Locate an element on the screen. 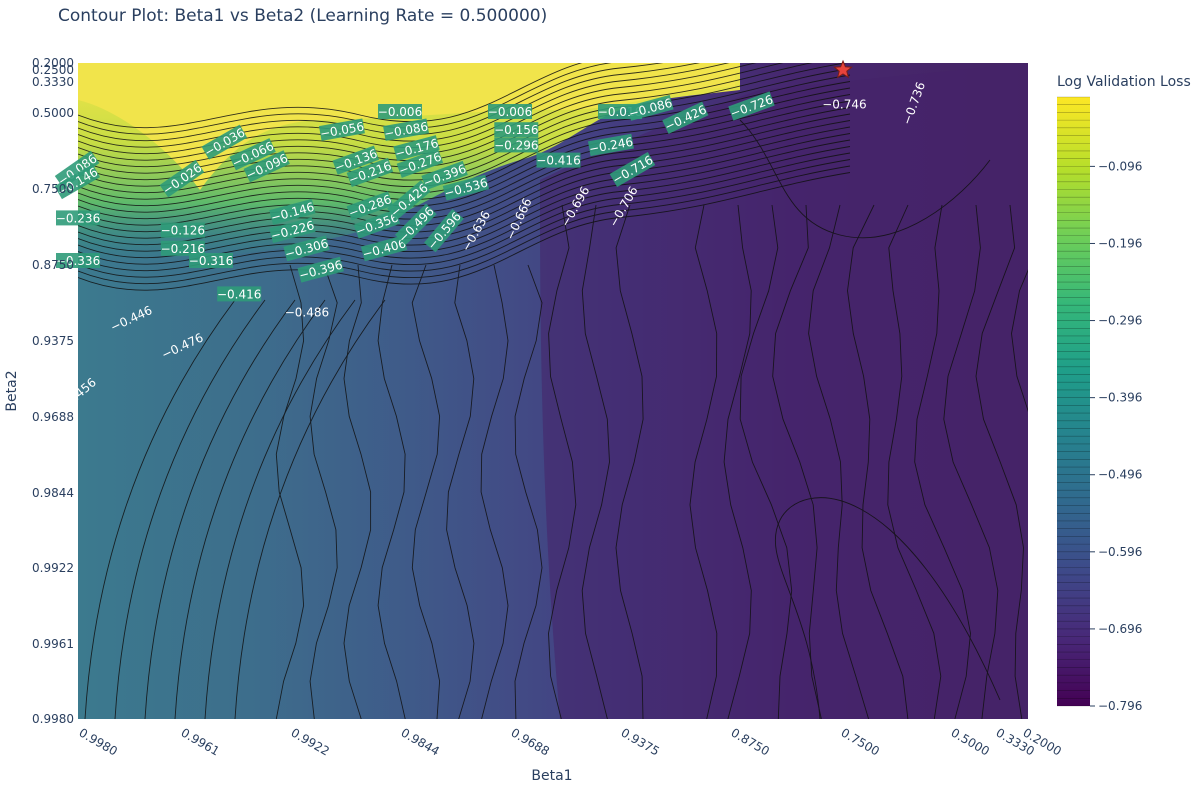 Image resolution: width=1200 pixels, height=789 pixels. contour-label: −0.006 is located at coordinates (400, 111).